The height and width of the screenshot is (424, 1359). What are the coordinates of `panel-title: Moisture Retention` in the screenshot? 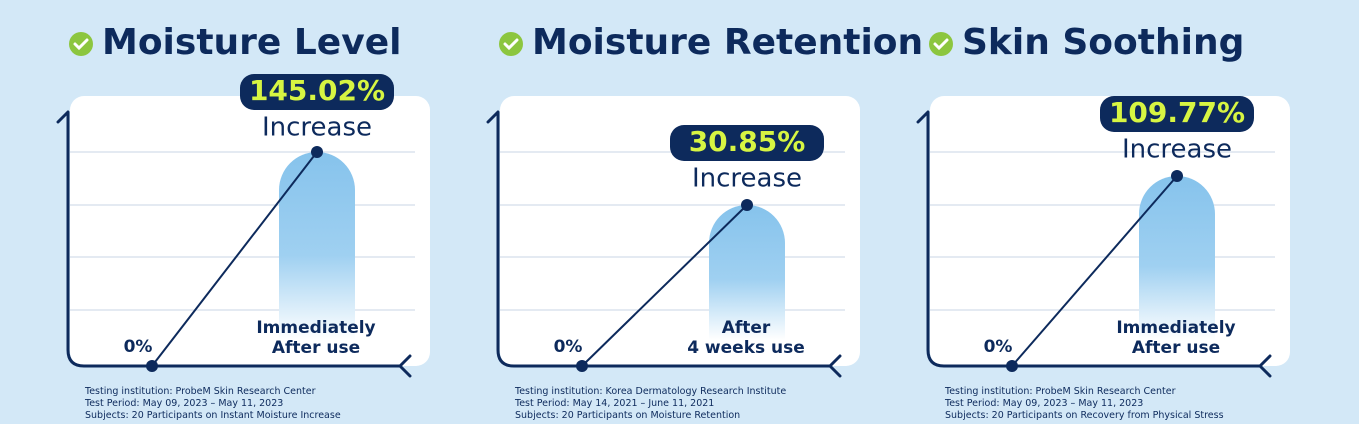 It's located at (727, 42).